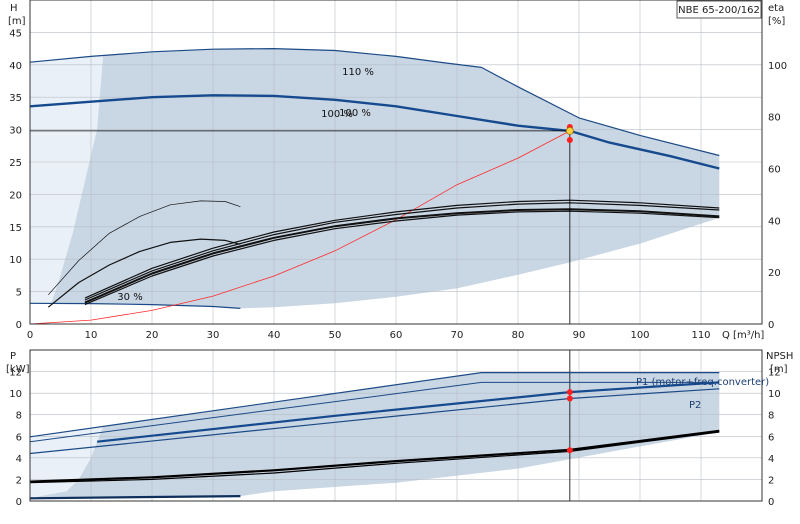  Describe the element at coordinates (274, 335) in the screenshot. I see `x-tick-label: 40` at that location.